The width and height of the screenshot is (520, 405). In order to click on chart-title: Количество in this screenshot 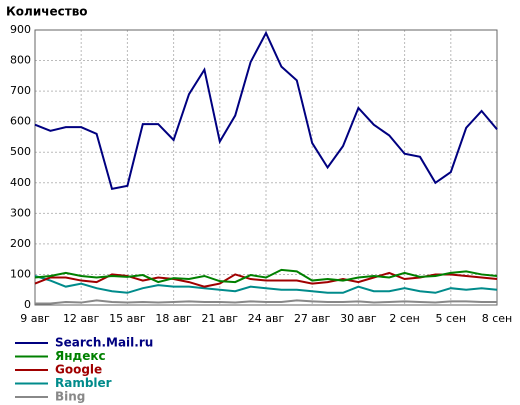, I will do `click(47, 12)`.